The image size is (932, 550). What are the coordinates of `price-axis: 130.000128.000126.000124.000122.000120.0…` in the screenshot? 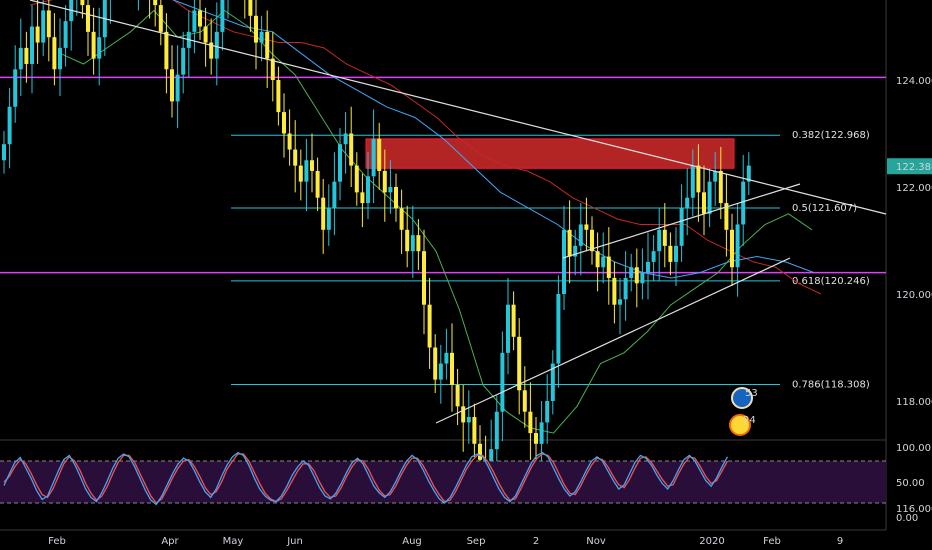 It's located at (909, 300).